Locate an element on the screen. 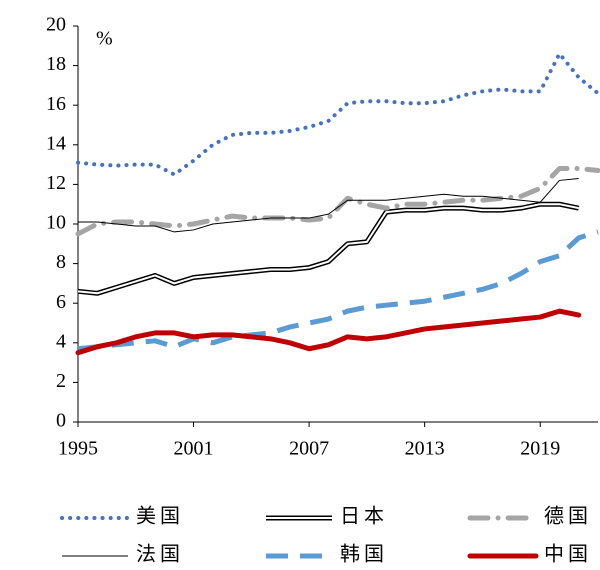  y-tick-label: 2 is located at coordinates (61, 381).